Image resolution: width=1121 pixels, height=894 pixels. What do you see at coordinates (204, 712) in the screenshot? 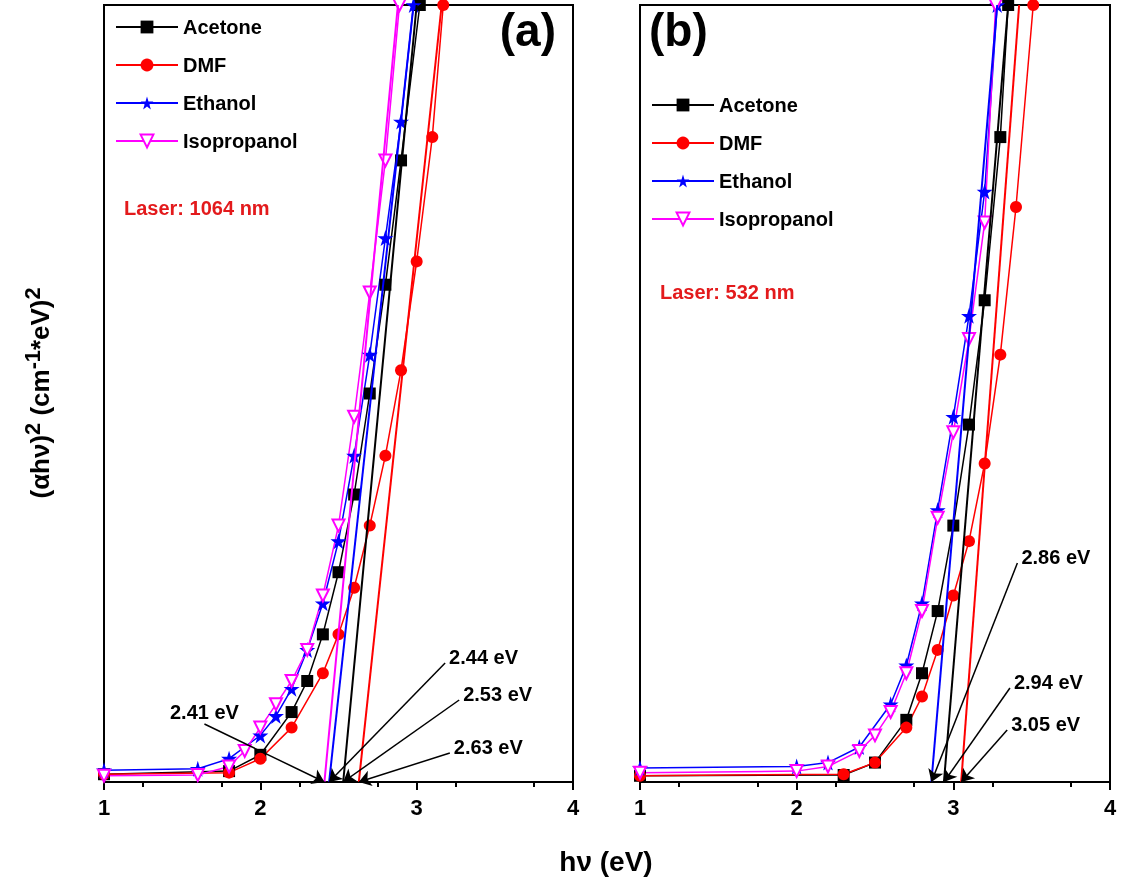
I see `annotation: 2.41 eV` at bounding box center [204, 712].